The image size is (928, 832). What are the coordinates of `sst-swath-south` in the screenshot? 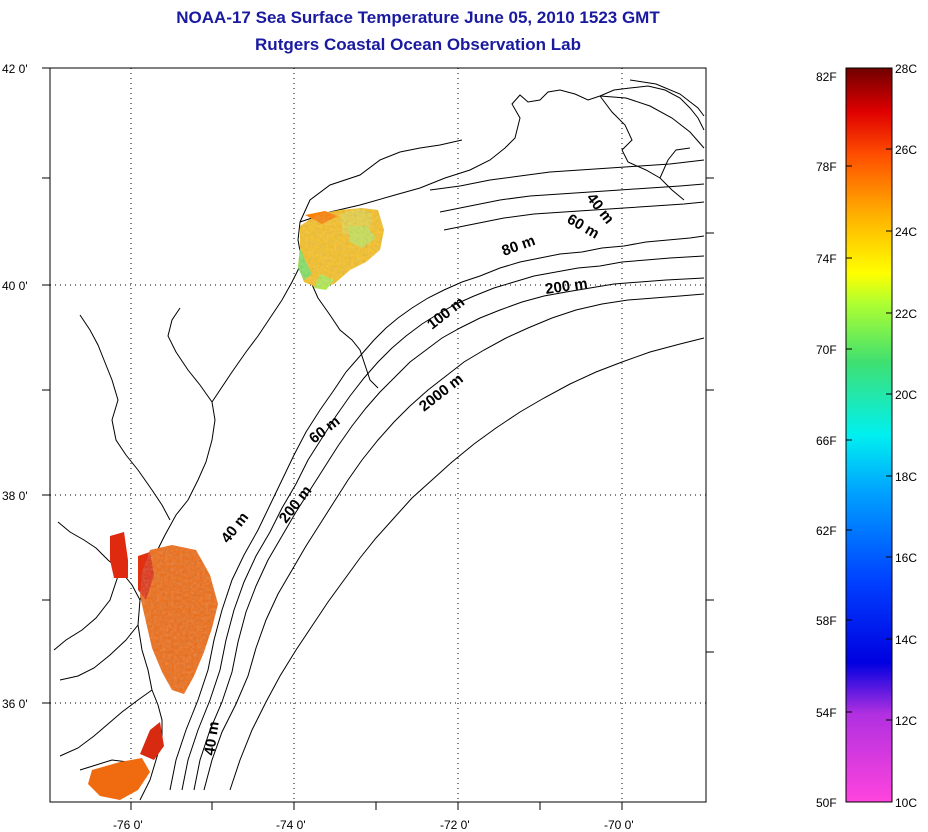 It's located at (153, 666).